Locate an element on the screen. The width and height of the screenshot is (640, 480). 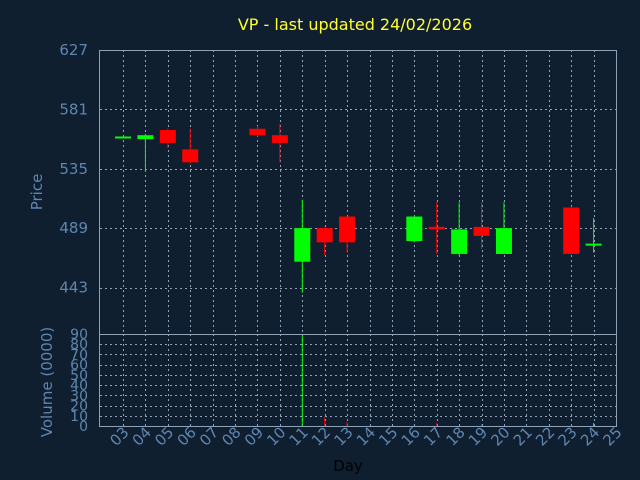
x-tick-label-25: 25 is located at coordinates (612, 436).